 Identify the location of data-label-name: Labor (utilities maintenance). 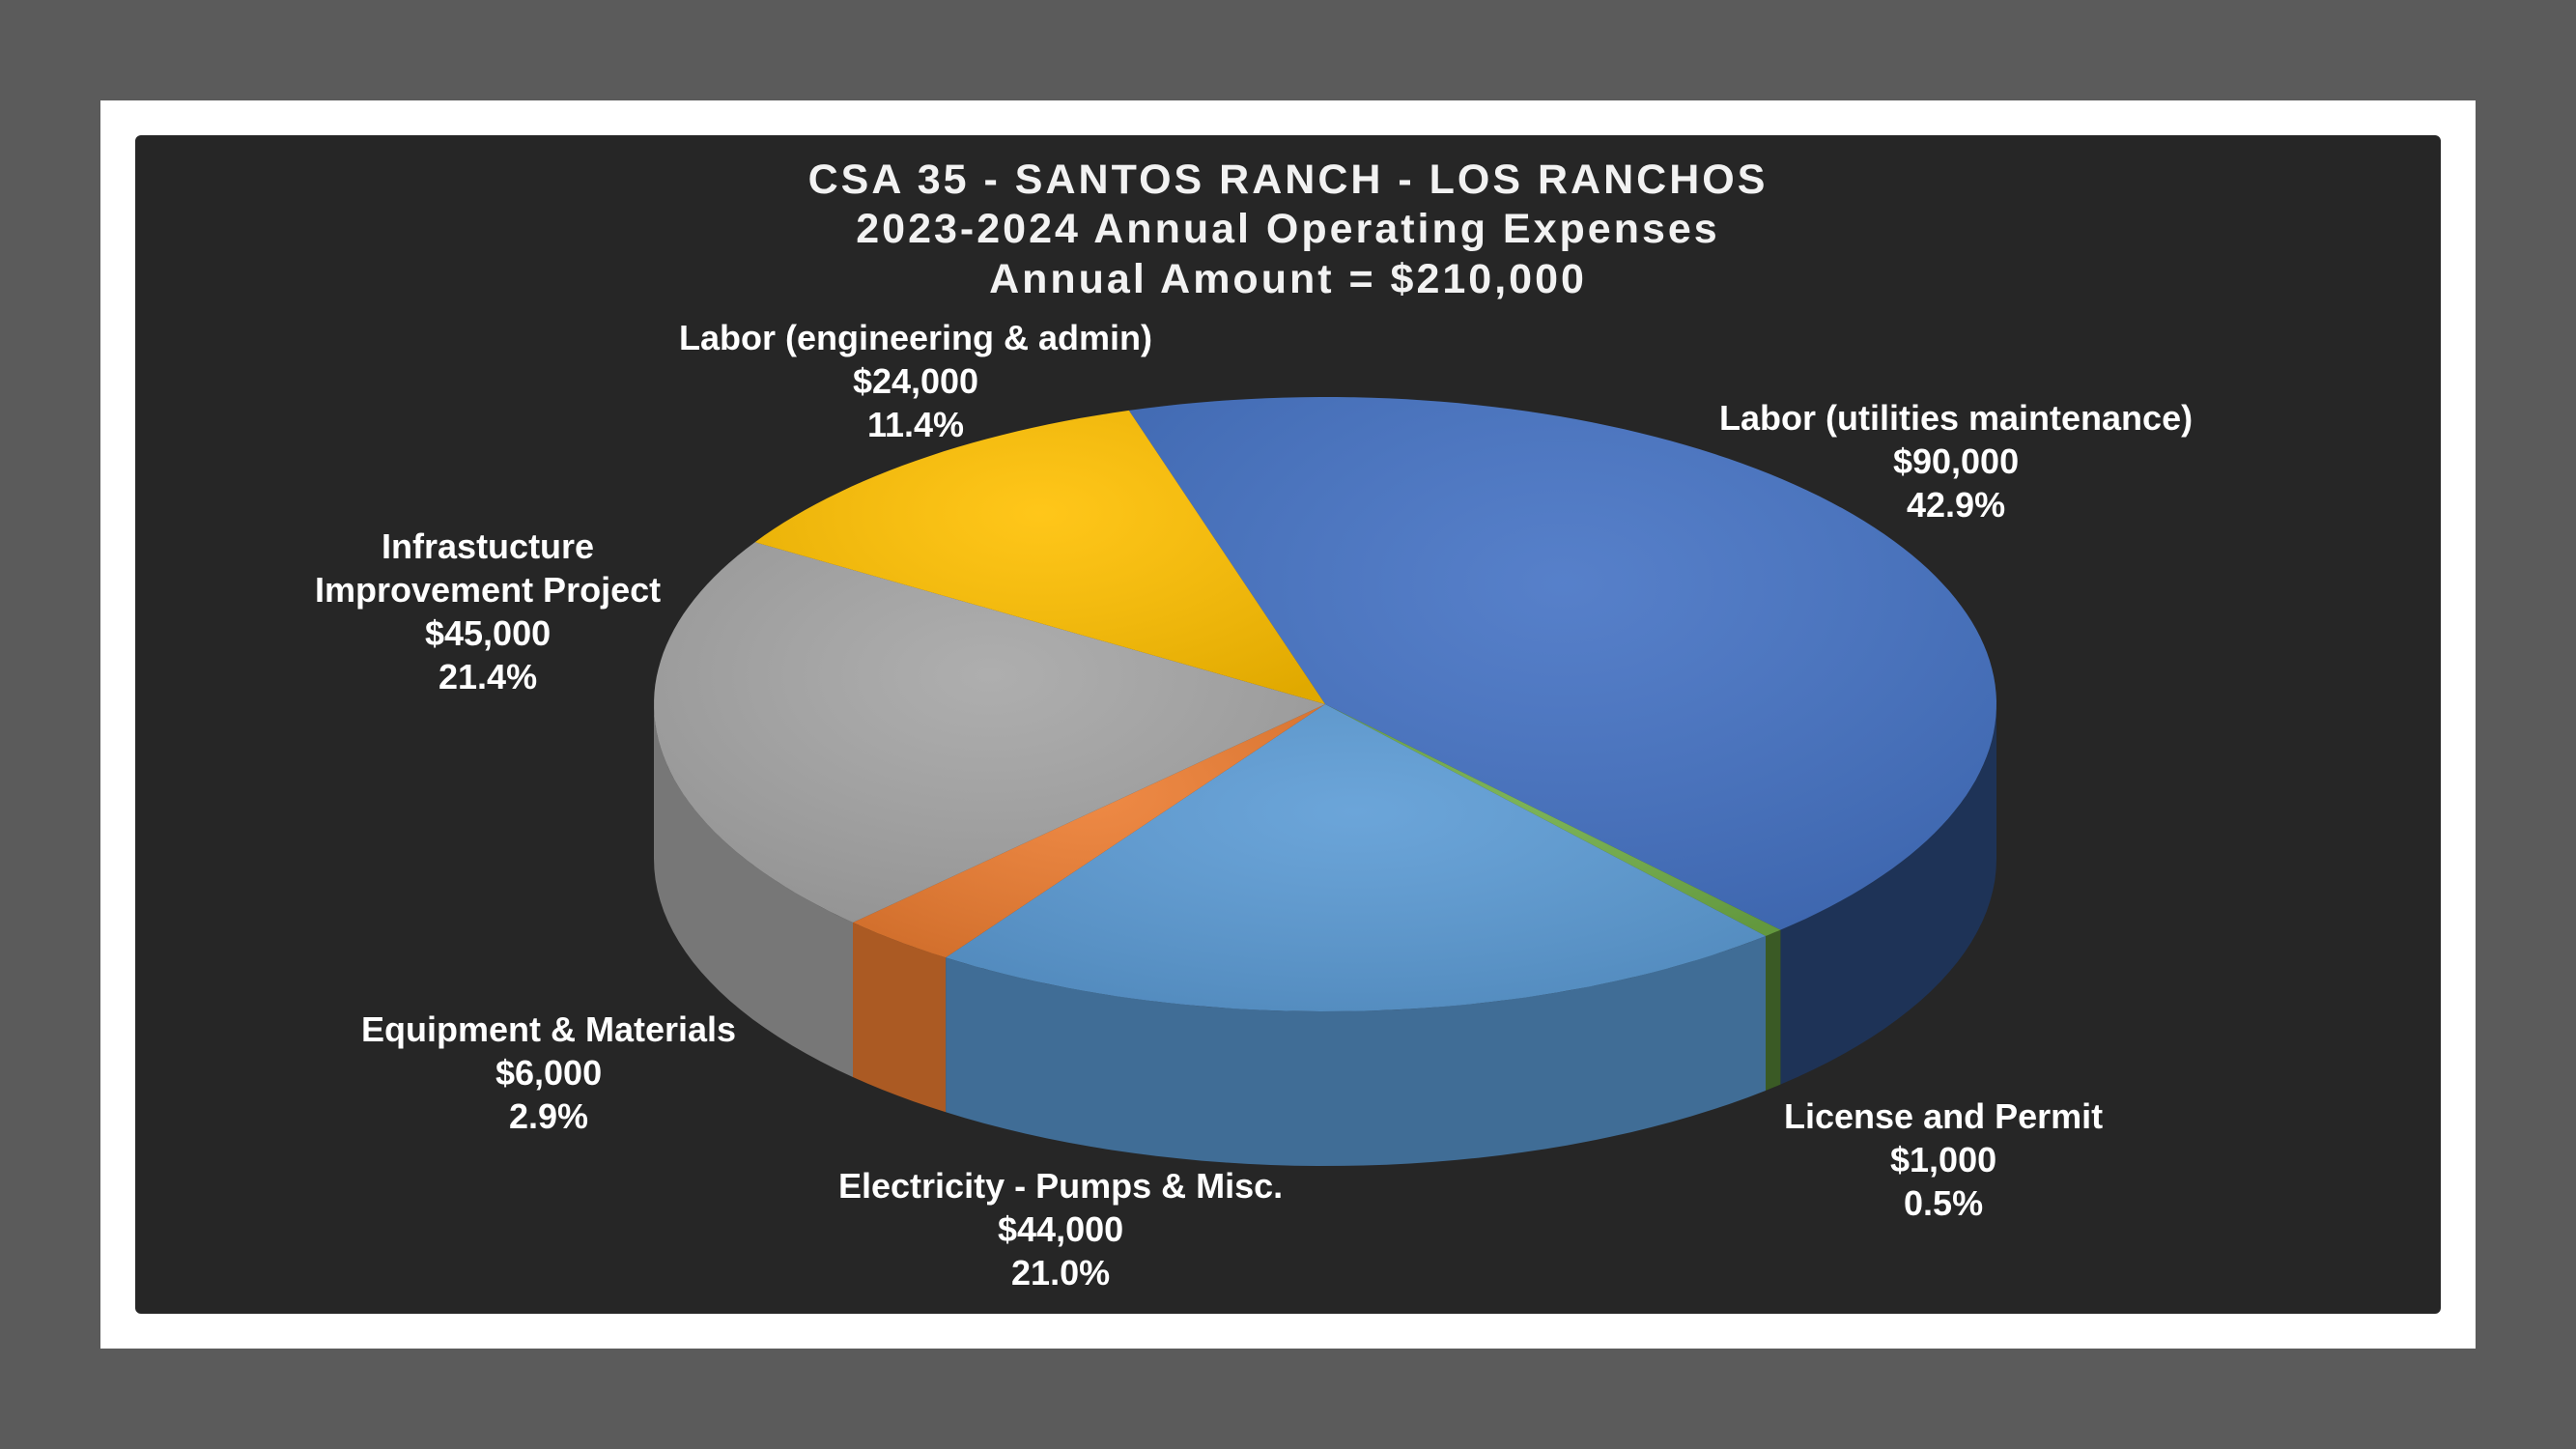
(1956, 418).